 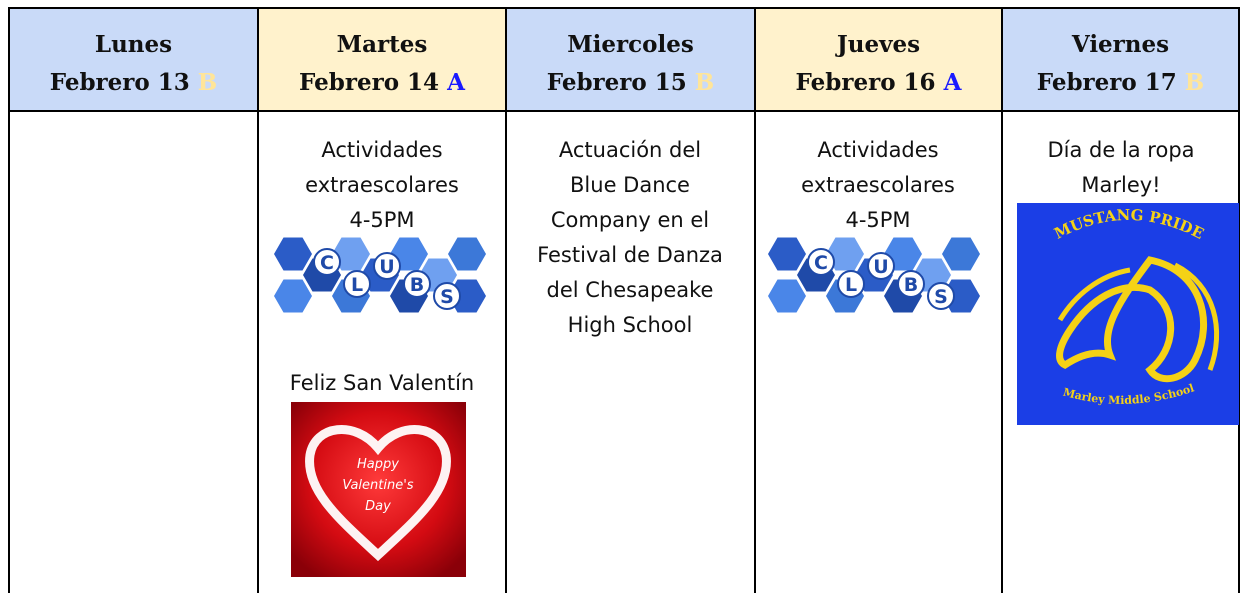 I want to click on cell-text: Feliz San Valentín, so click(x=382, y=383).